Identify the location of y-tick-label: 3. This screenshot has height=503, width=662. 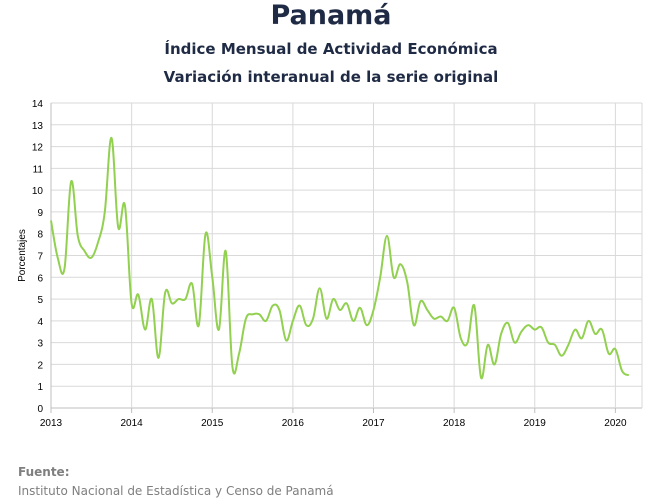
(40, 344).